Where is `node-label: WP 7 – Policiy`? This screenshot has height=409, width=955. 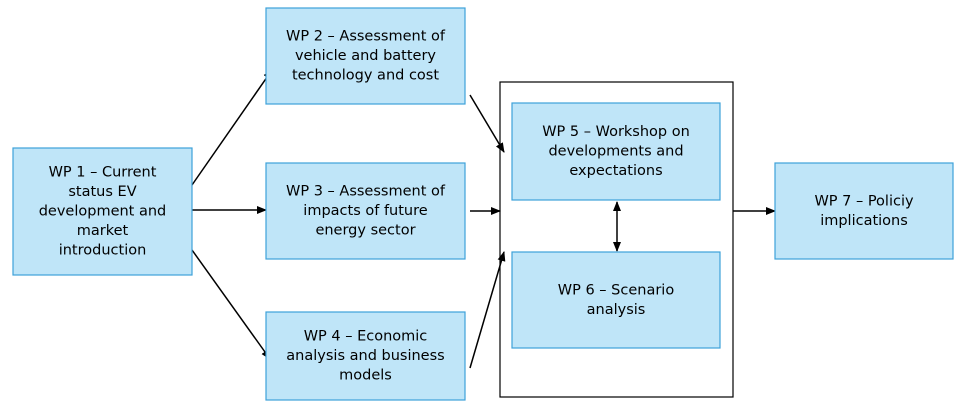 node-label: WP 7 – Policiy is located at coordinates (864, 201).